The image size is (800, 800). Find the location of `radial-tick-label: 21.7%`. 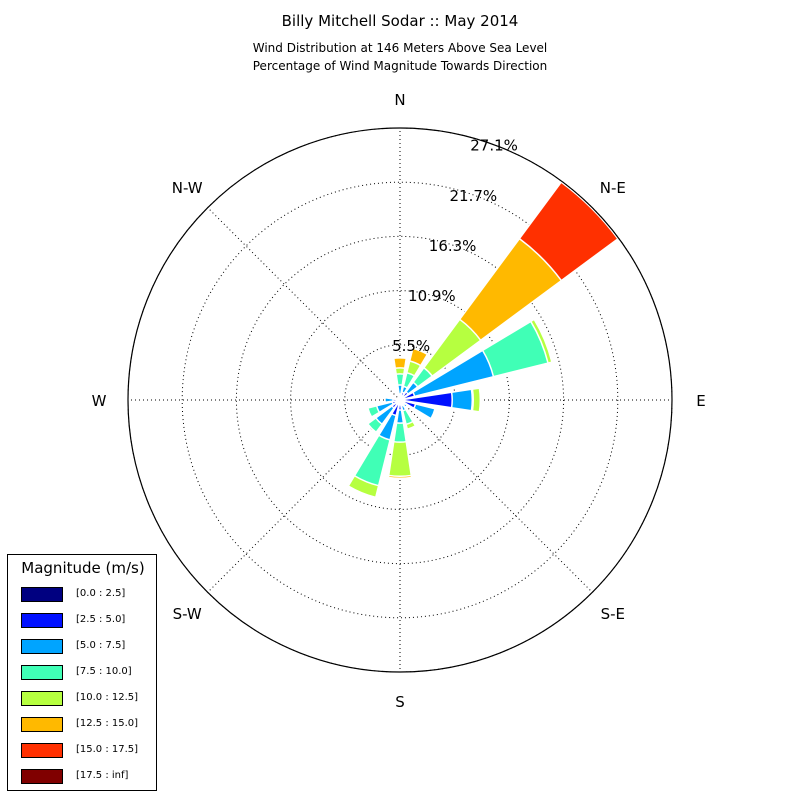

radial-tick-label: 21.7% is located at coordinates (474, 196).